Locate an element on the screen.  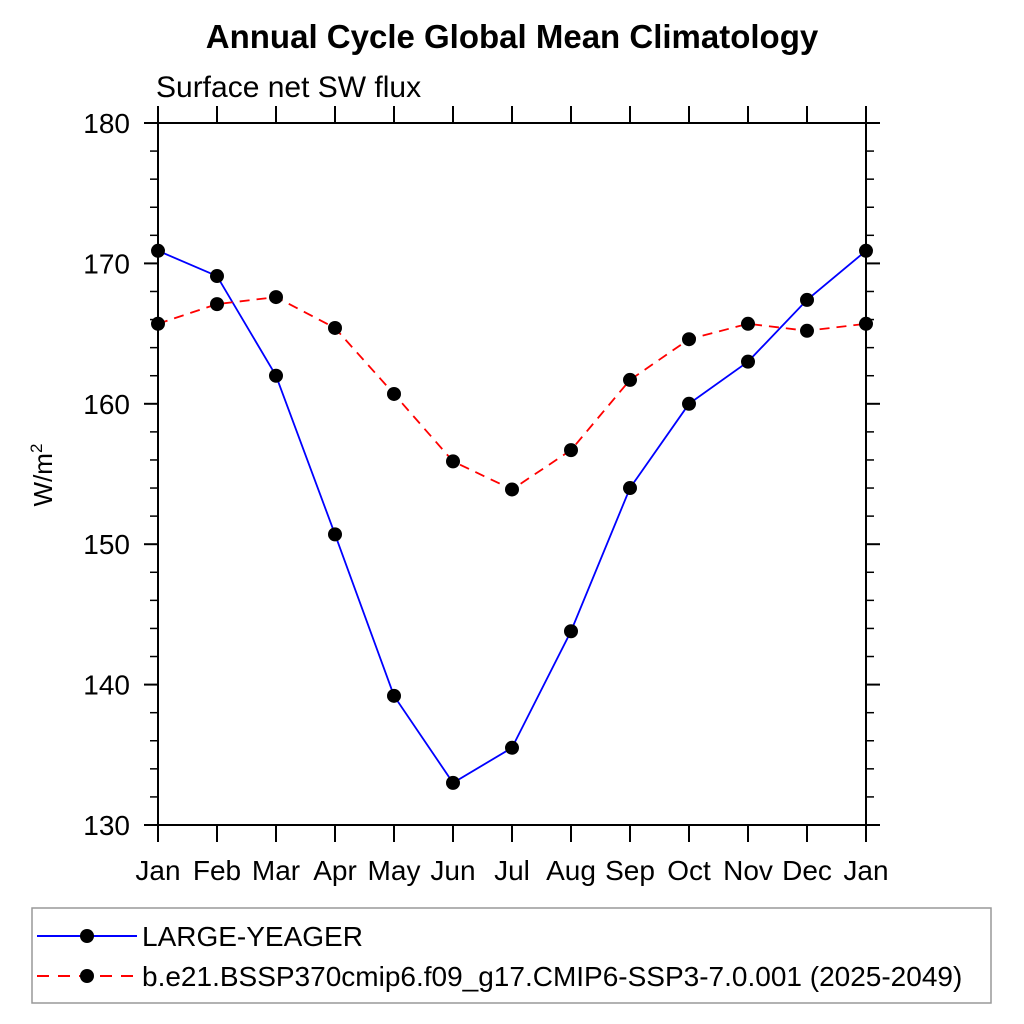
legend-border is located at coordinates (511, 955).